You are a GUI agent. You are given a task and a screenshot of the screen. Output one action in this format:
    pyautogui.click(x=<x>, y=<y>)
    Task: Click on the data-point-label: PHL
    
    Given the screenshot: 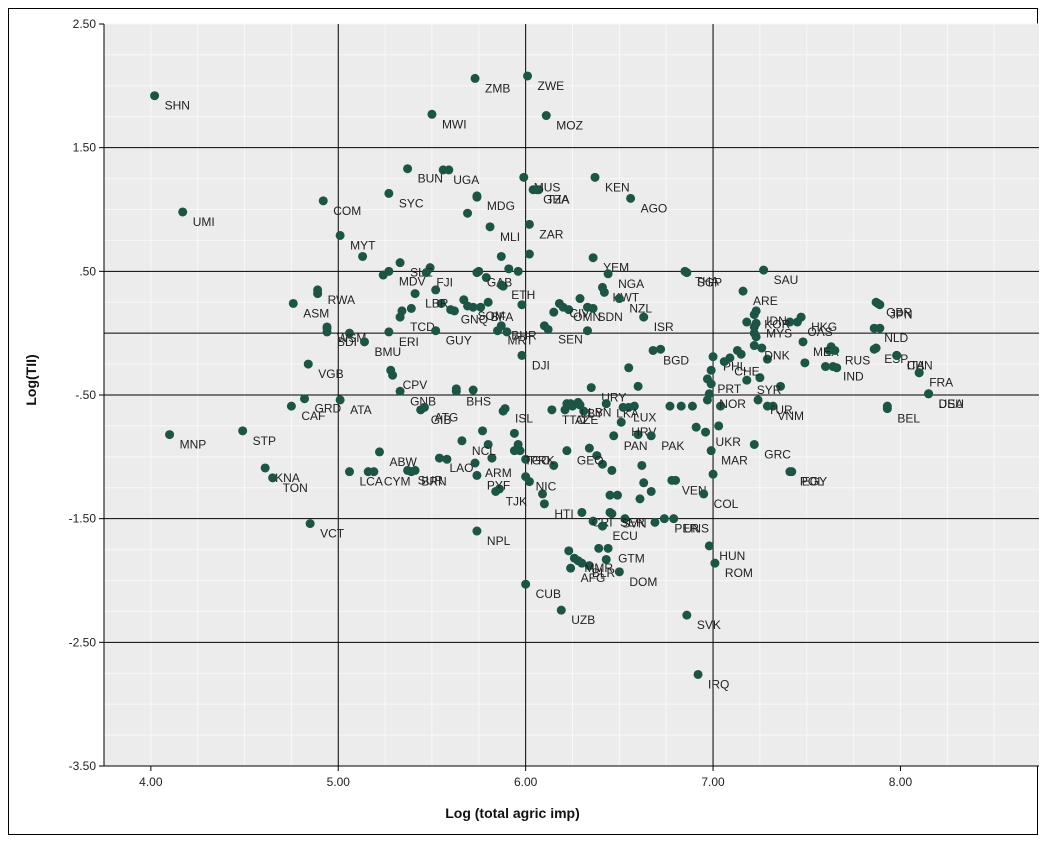 What is the action you would take?
    pyautogui.click(x=735, y=367)
    